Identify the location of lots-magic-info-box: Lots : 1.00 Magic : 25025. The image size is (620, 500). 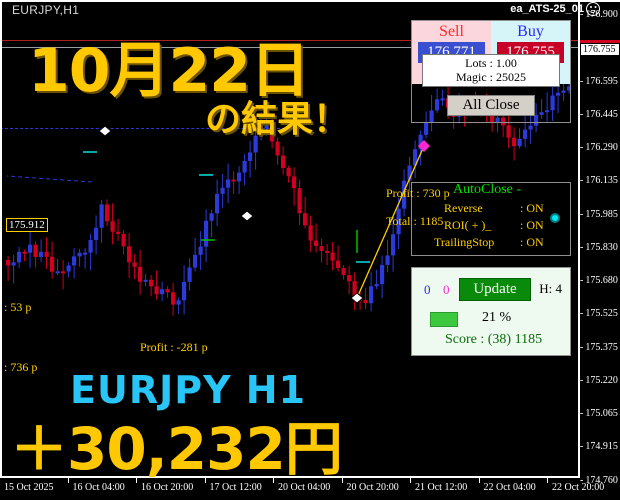
(491, 70).